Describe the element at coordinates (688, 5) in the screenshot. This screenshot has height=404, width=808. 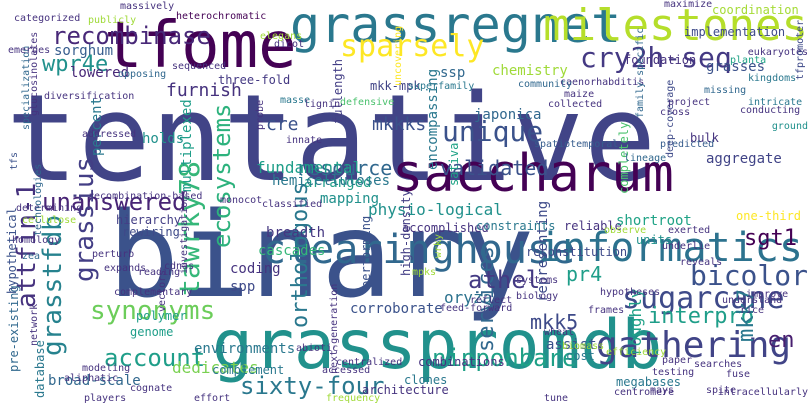
I see `word-maximize: maximize` at that location.